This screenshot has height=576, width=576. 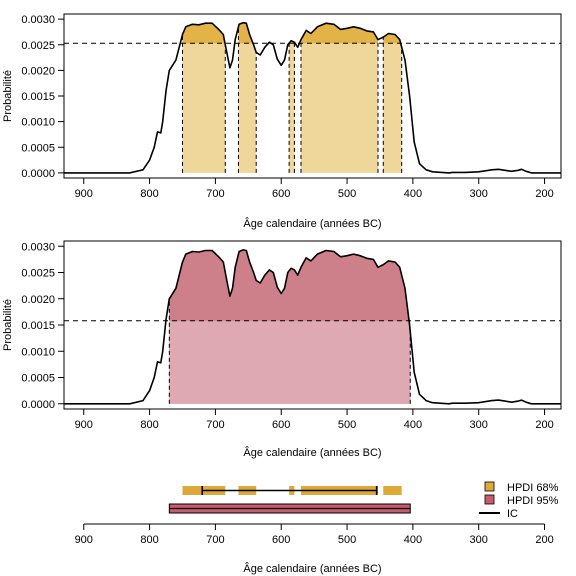 What do you see at coordinates (312, 452) in the screenshot?
I see `x-axis-title-1: Âge calendaire (années BC)` at bounding box center [312, 452].